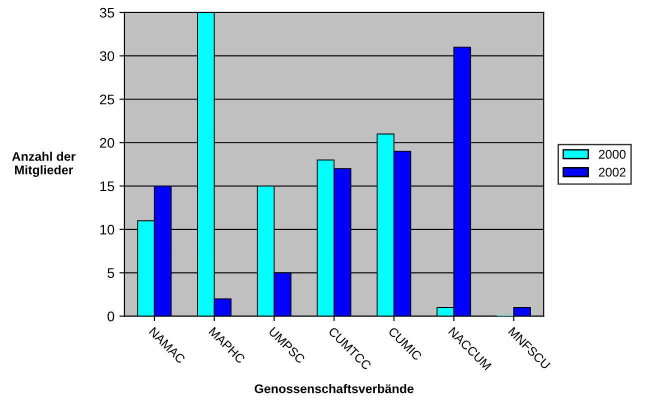 This screenshot has height=416, width=655. I want to click on legend-label: 2000, so click(612, 154).